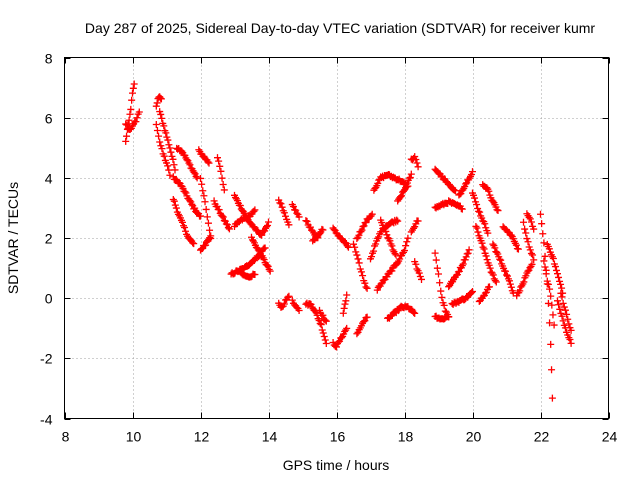 Image resolution: width=640 pixels, height=480 pixels. Describe the element at coordinates (204, 156) in the screenshot. I see `series-t09` at that location.